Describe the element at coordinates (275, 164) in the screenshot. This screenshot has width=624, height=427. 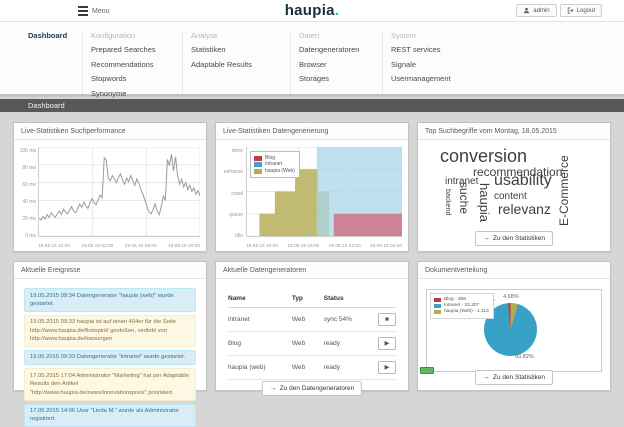
I see `chart-legend: Blog Intranet haupia (Web)` at that location.